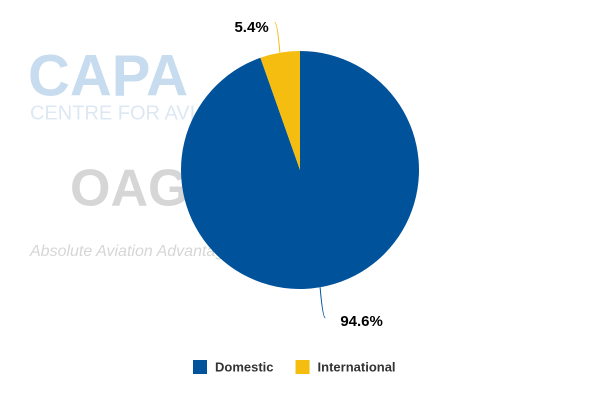 The height and width of the screenshot is (400, 600). I want to click on data-label: 5.4%, so click(251, 27).